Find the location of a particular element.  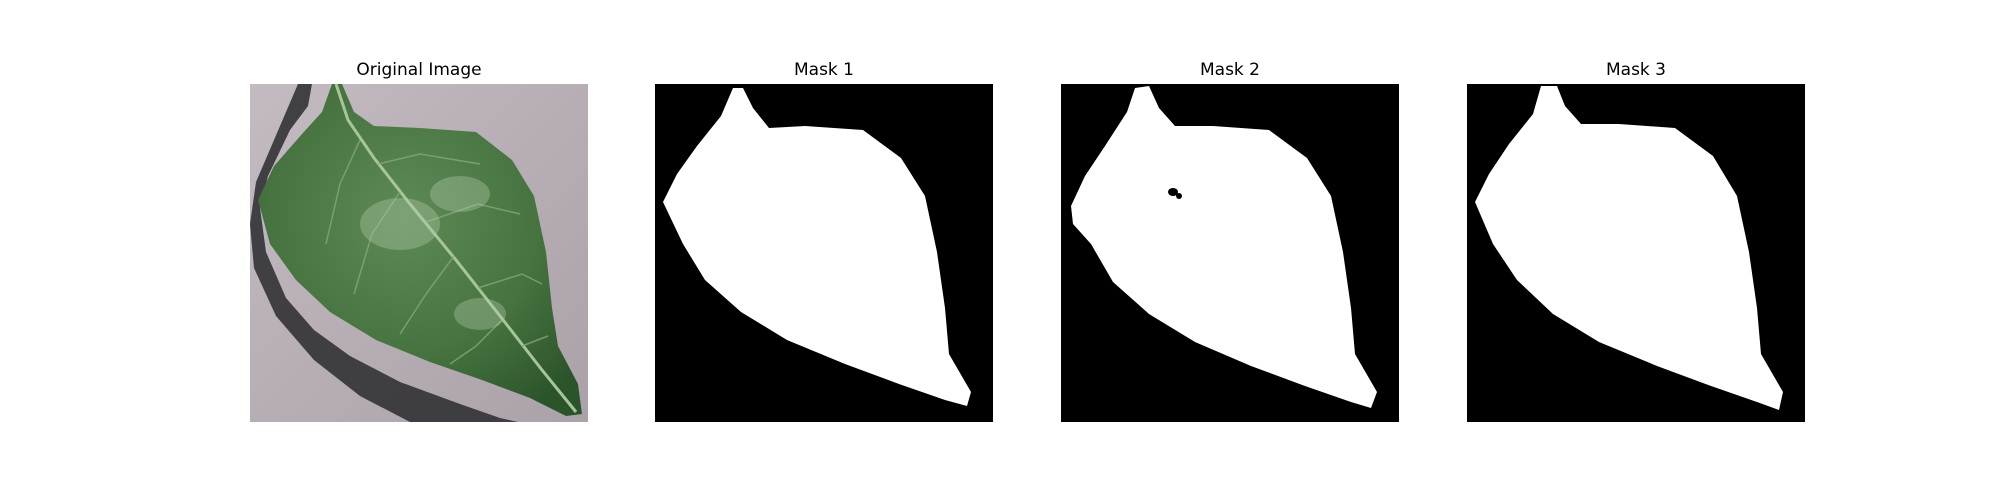

leaf-midrib is located at coordinates (456, 248).